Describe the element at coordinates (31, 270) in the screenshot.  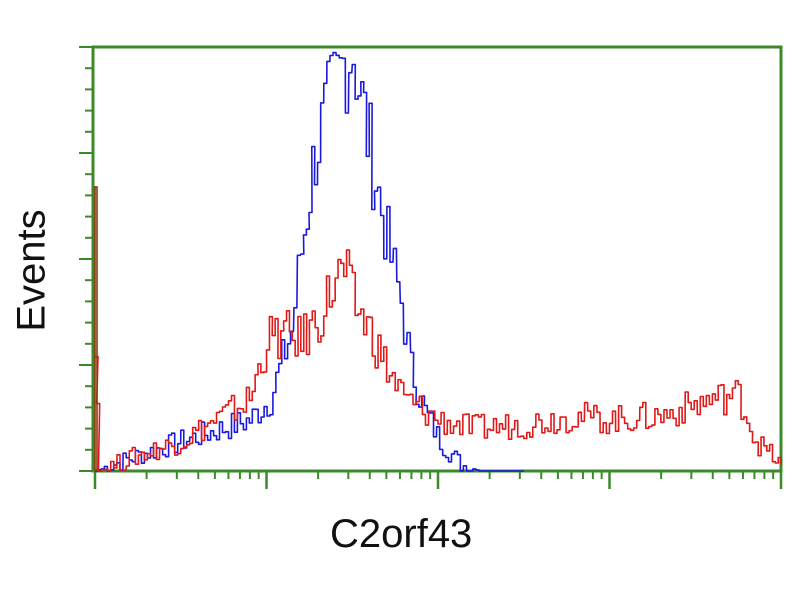
I see `y-axis-label: Events` at that location.